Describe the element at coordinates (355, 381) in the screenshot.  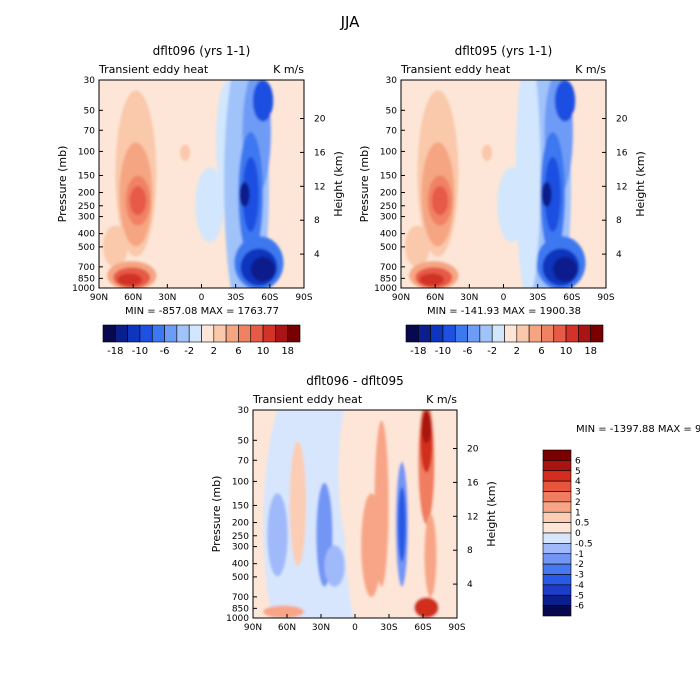
I see `panel-title: dflt096 - dflt095` at that location.